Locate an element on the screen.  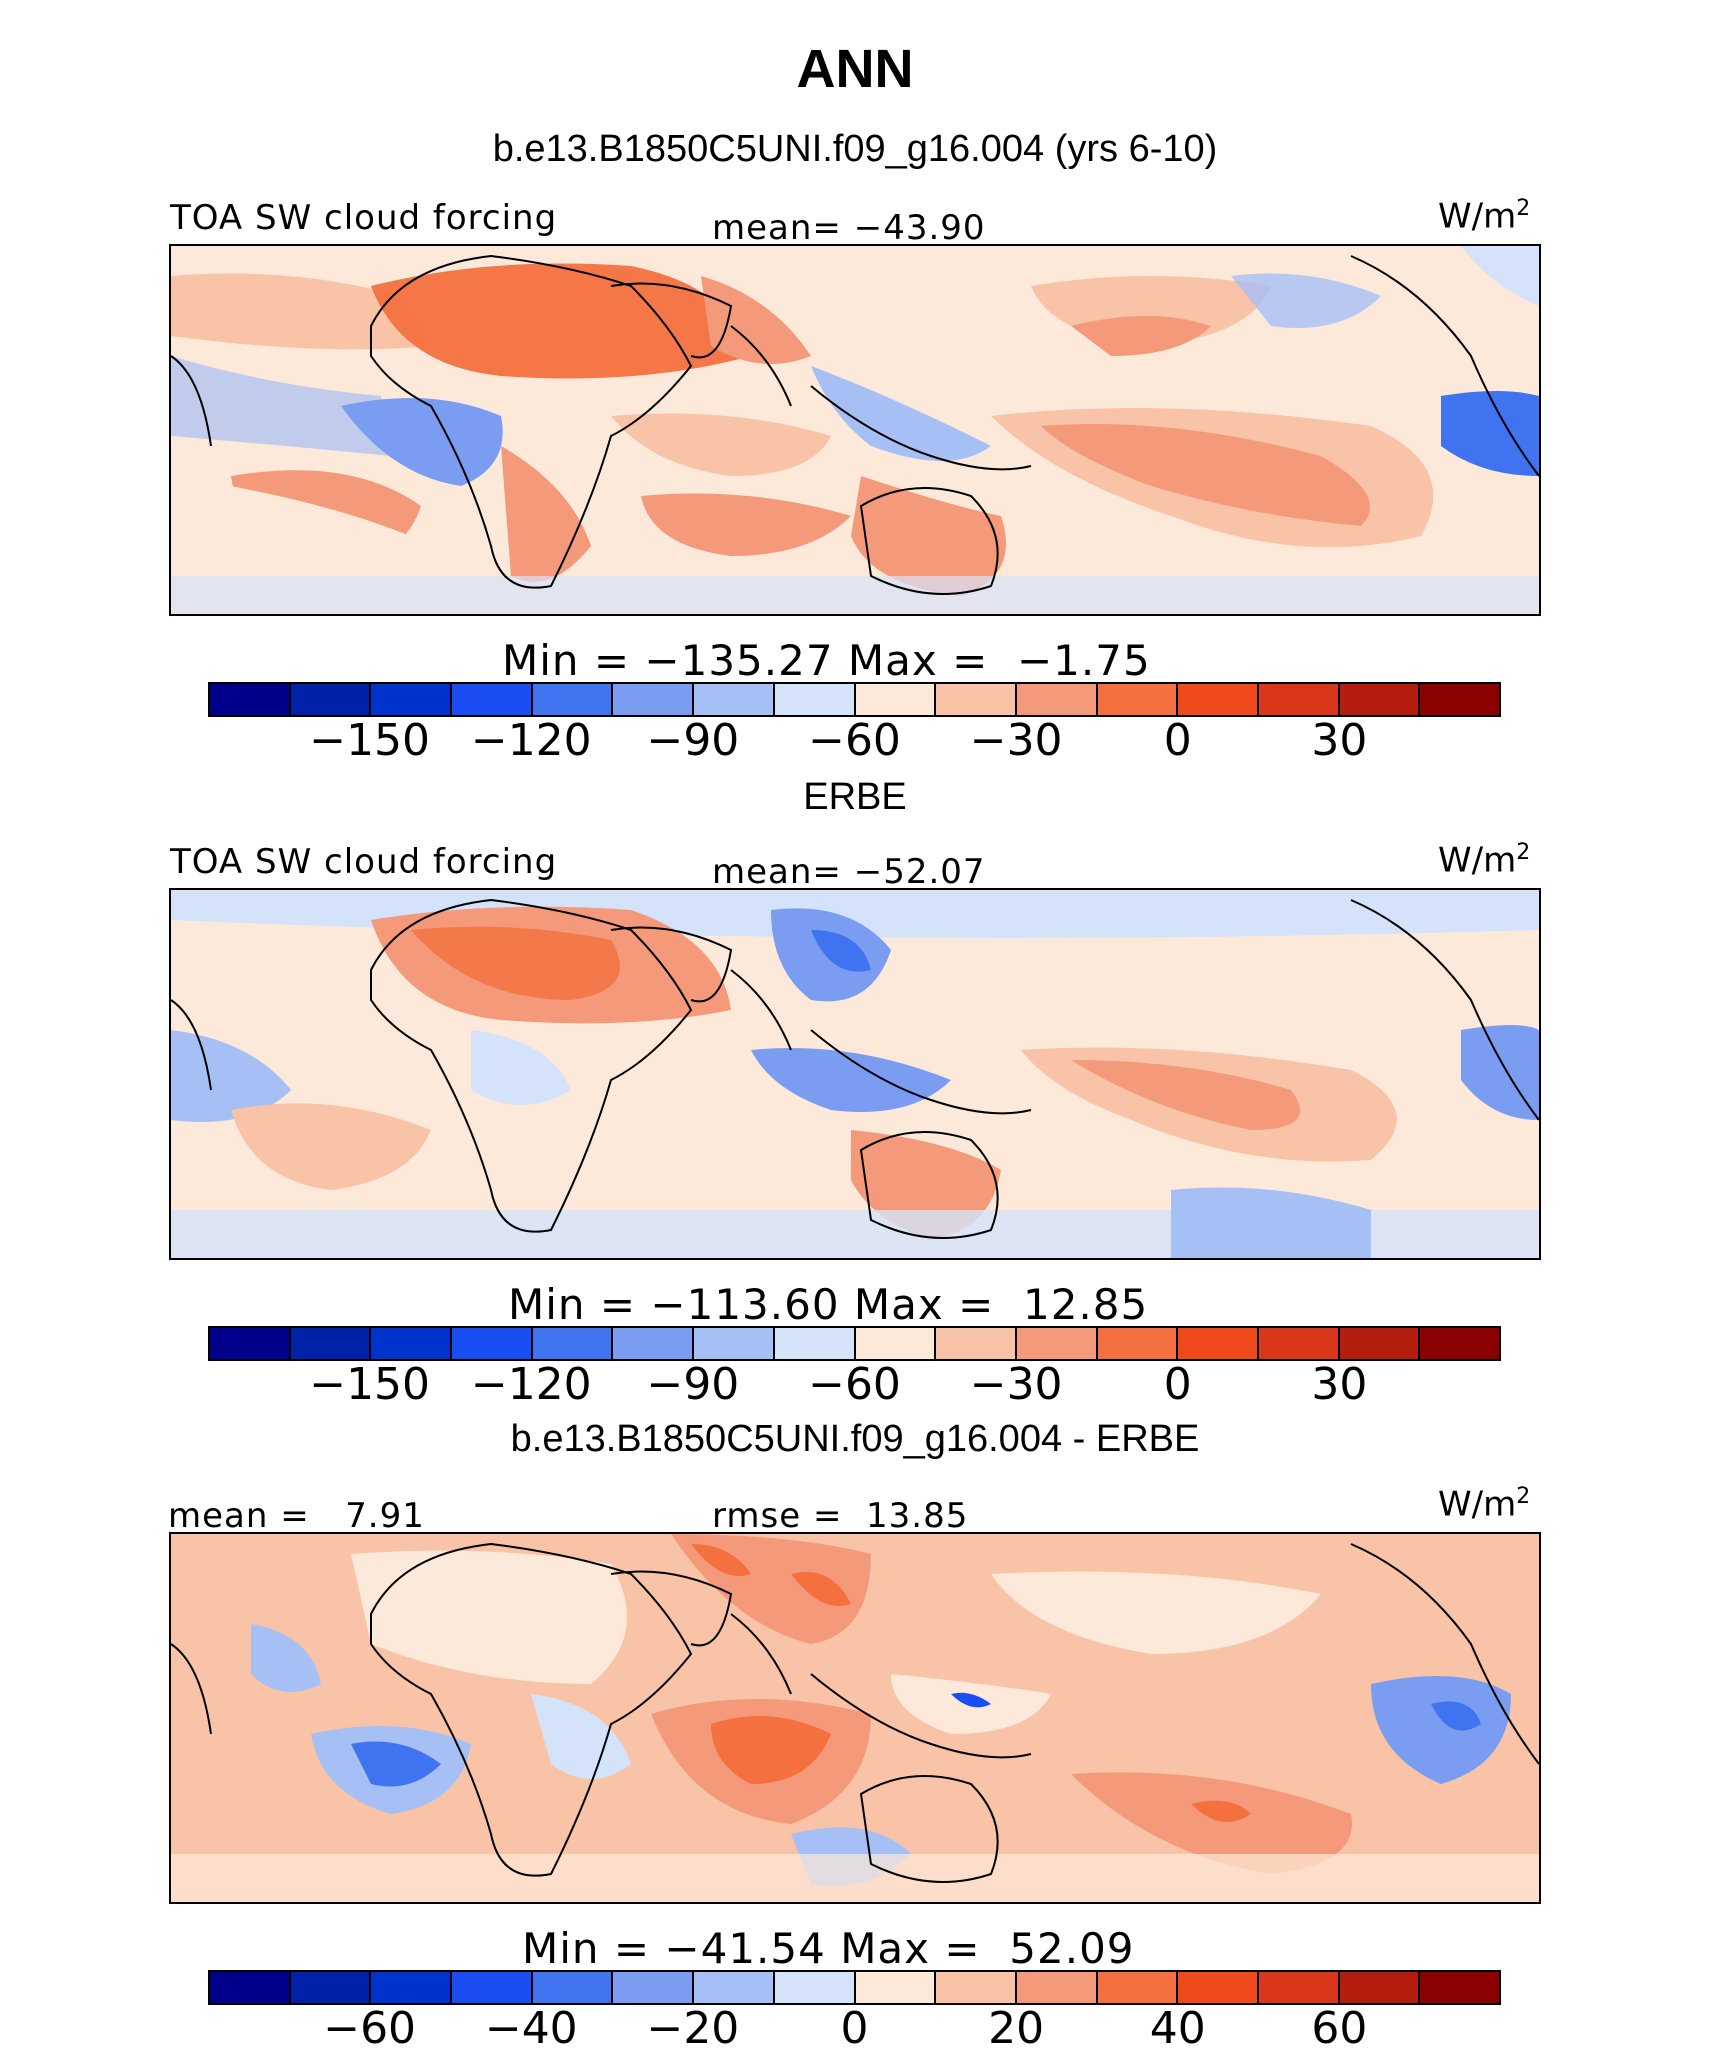
panel-3-colorbar is located at coordinates (854, 1987).